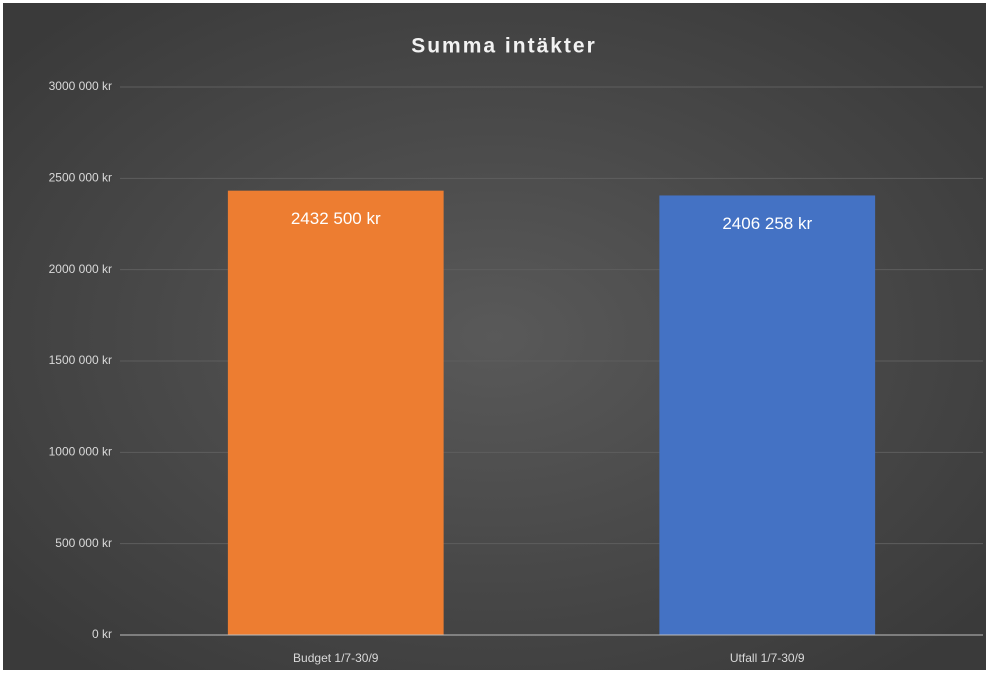  Describe the element at coordinates (336, 218) in the screenshot. I see `data-label: 2432 500 kr` at that location.